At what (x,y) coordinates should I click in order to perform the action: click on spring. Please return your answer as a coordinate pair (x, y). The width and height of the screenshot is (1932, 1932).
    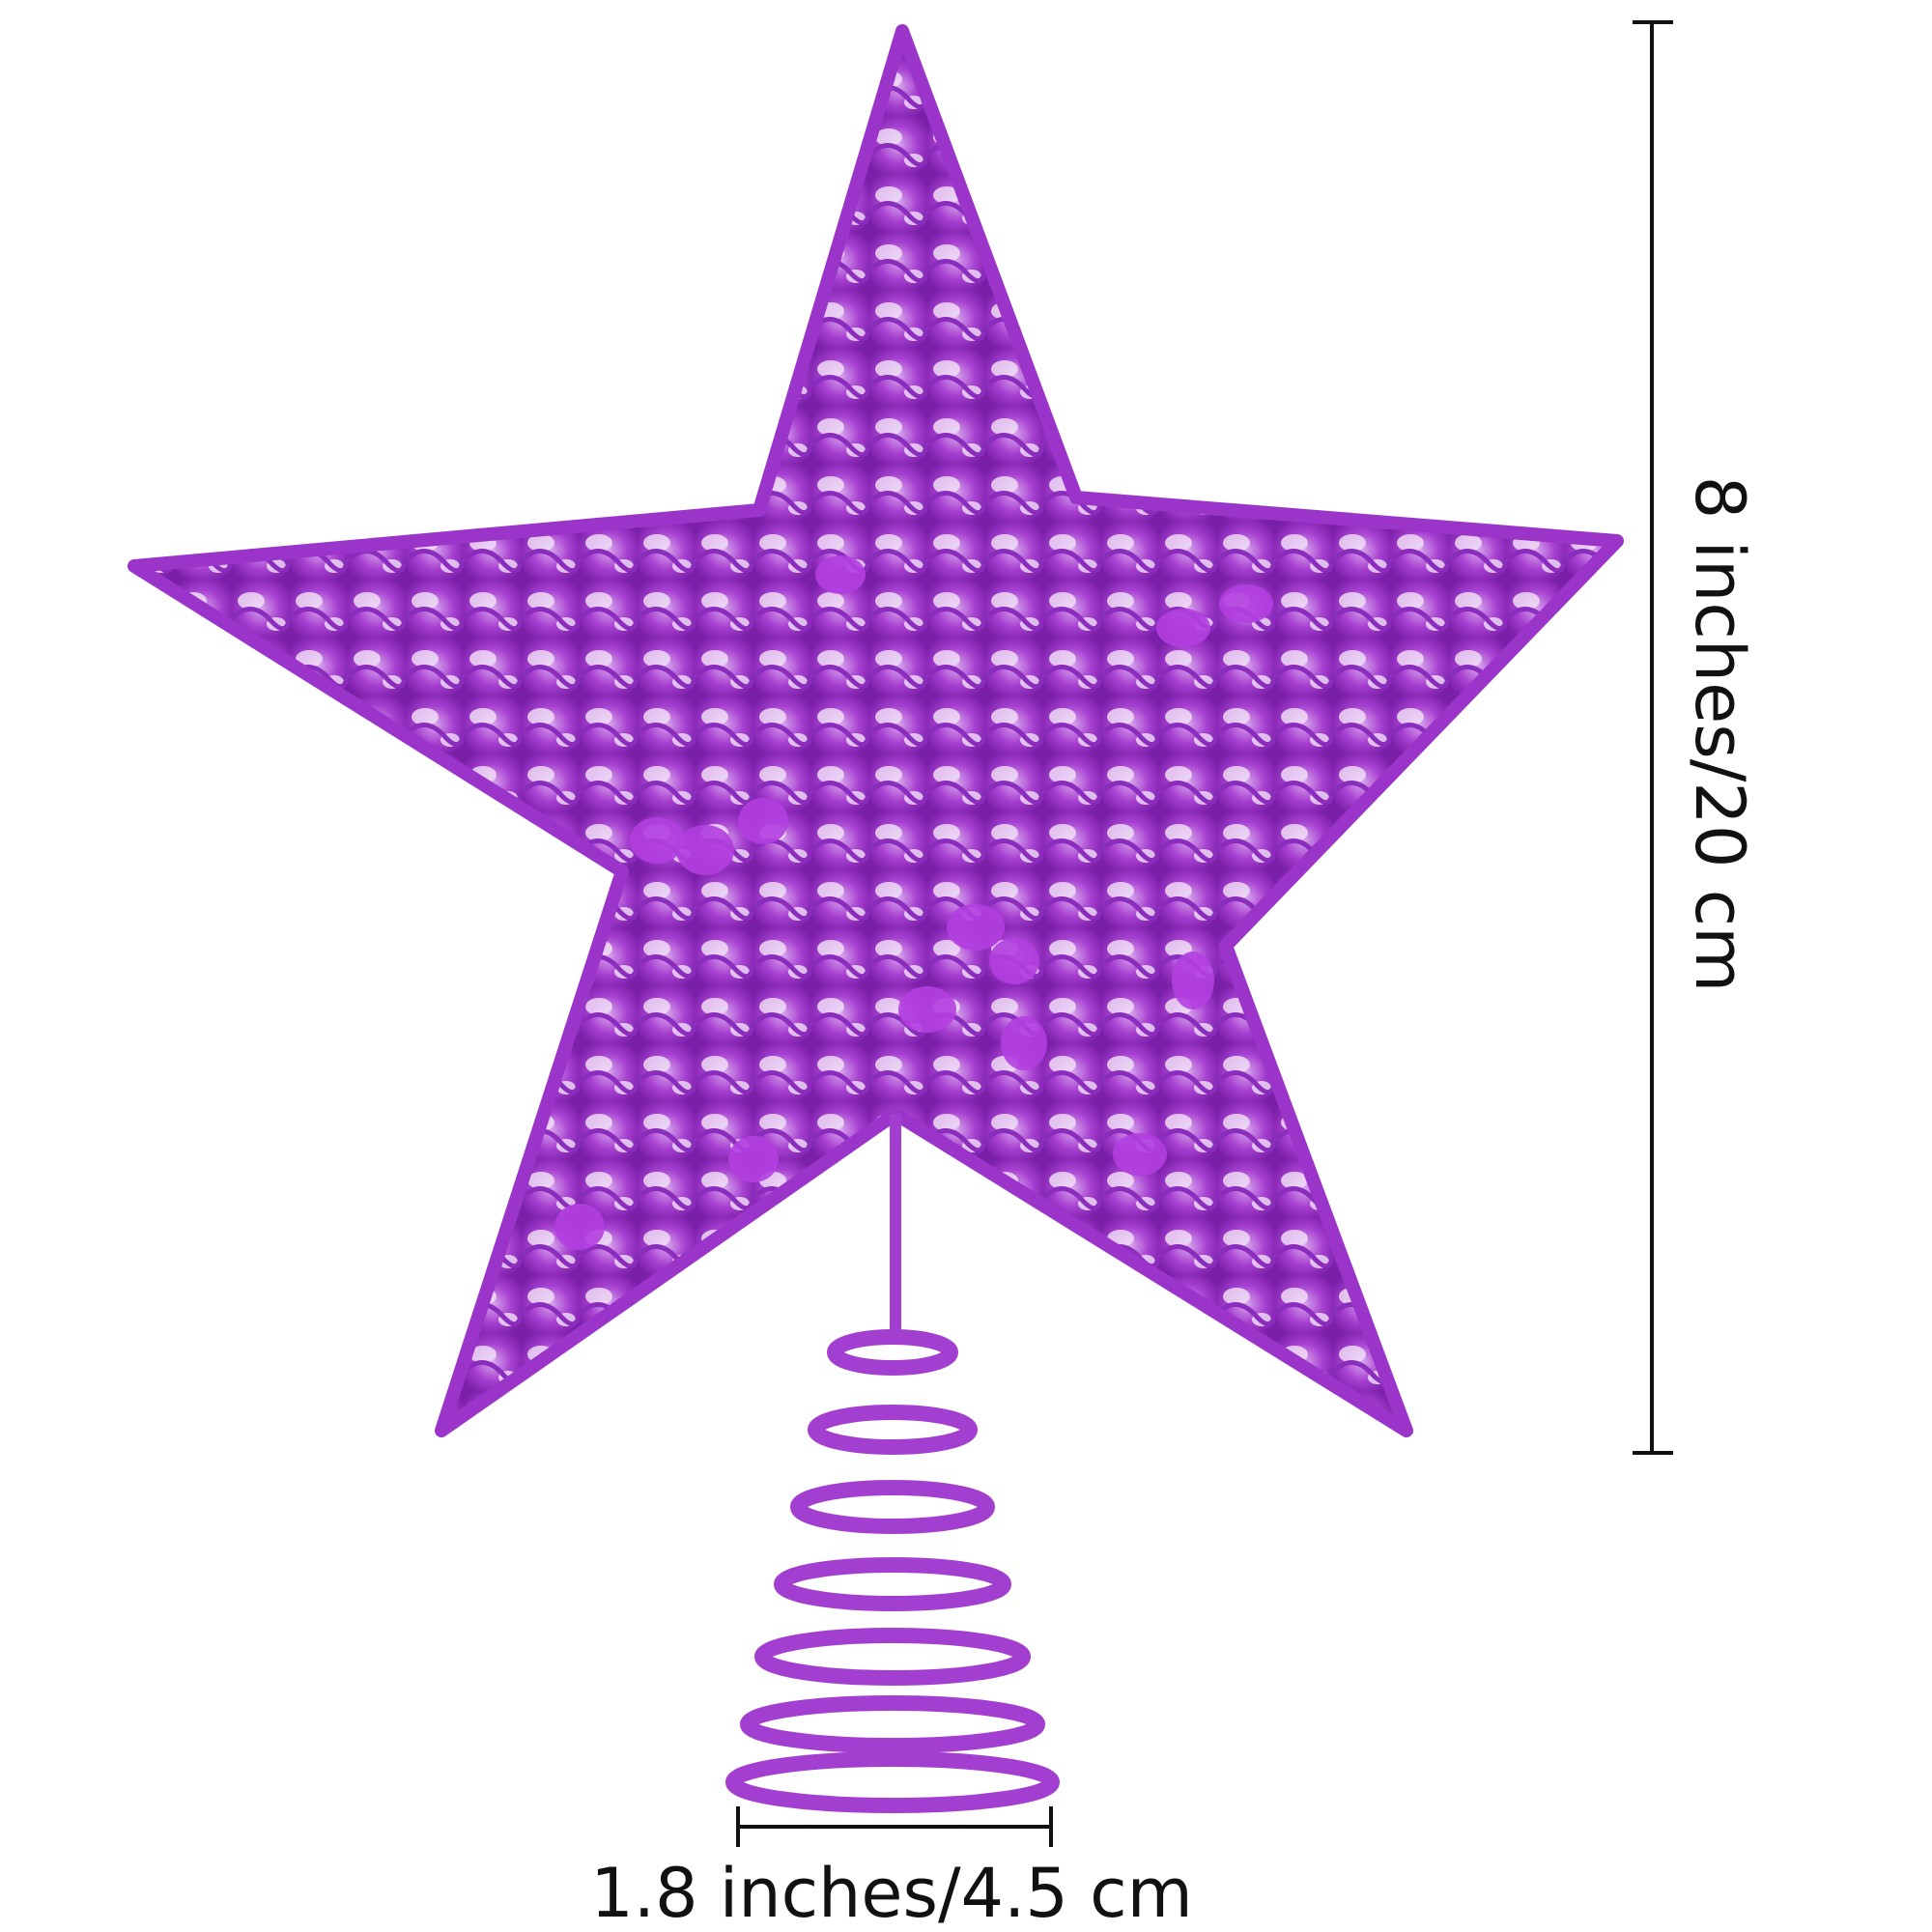
    Looking at the image, I should click on (892, 1571).